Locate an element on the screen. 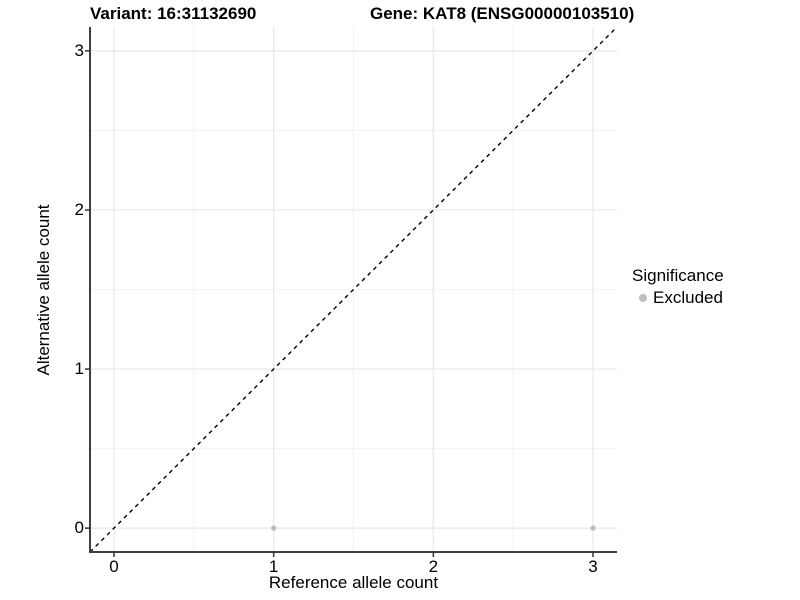 The image size is (800, 600). variant-title: Variant: 16:31132690 is located at coordinates (173, 13).